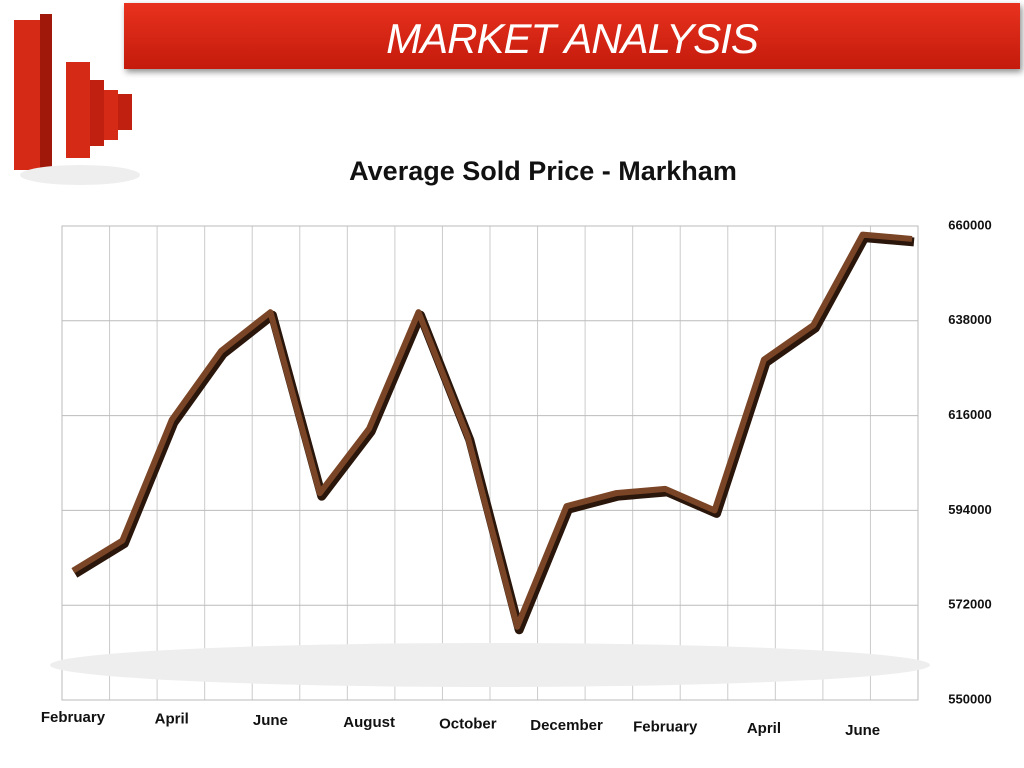 Image resolution: width=1024 pixels, height=768 pixels. What do you see at coordinates (566, 725) in the screenshot?
I see `x-tick-label: December` at bounding box center [566, 725].